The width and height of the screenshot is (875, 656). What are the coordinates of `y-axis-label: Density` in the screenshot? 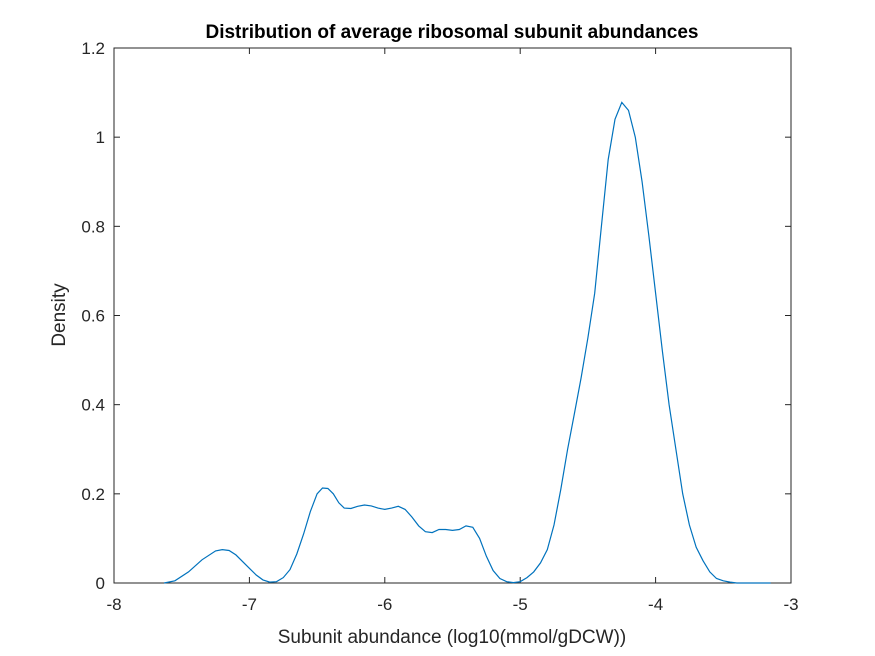 It's located at (59, 315).